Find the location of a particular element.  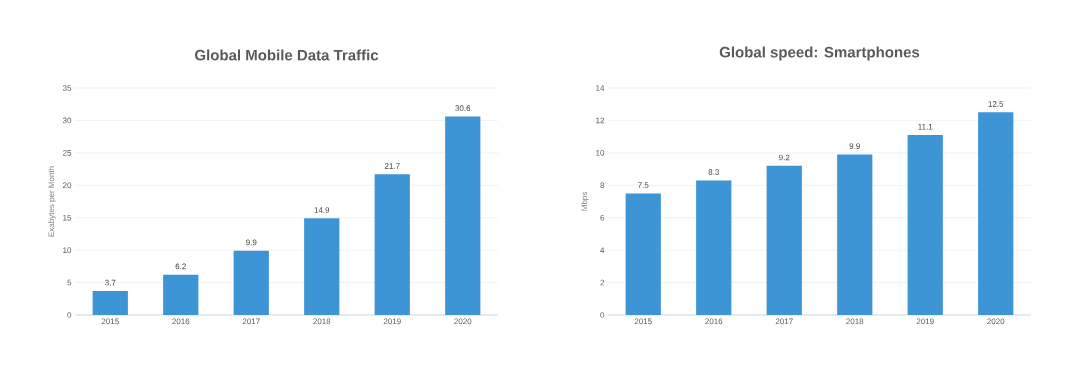

data-label: 8.3 is located at coordinates (713, 172).